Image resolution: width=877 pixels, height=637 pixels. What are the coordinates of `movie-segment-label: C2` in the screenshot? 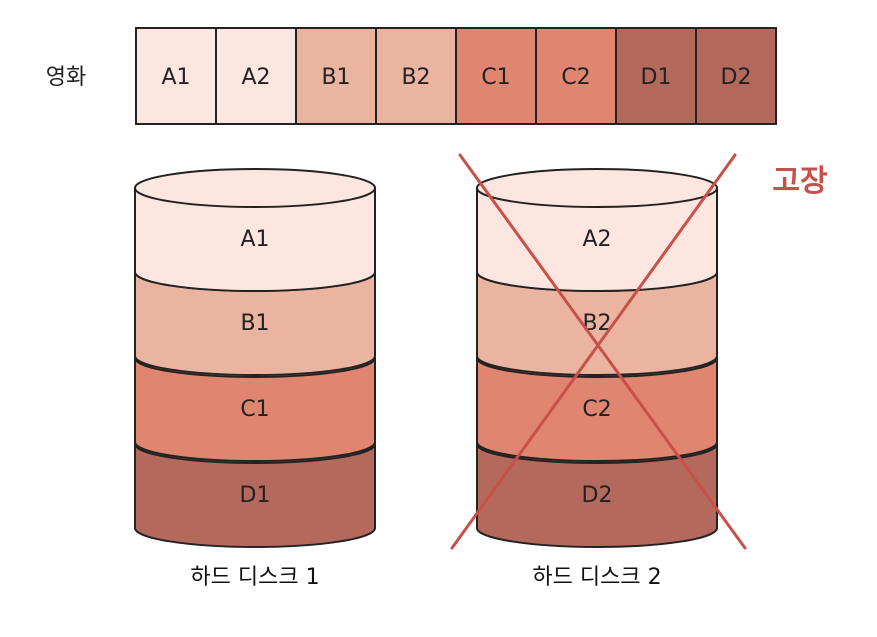 It's located at (575, 77).